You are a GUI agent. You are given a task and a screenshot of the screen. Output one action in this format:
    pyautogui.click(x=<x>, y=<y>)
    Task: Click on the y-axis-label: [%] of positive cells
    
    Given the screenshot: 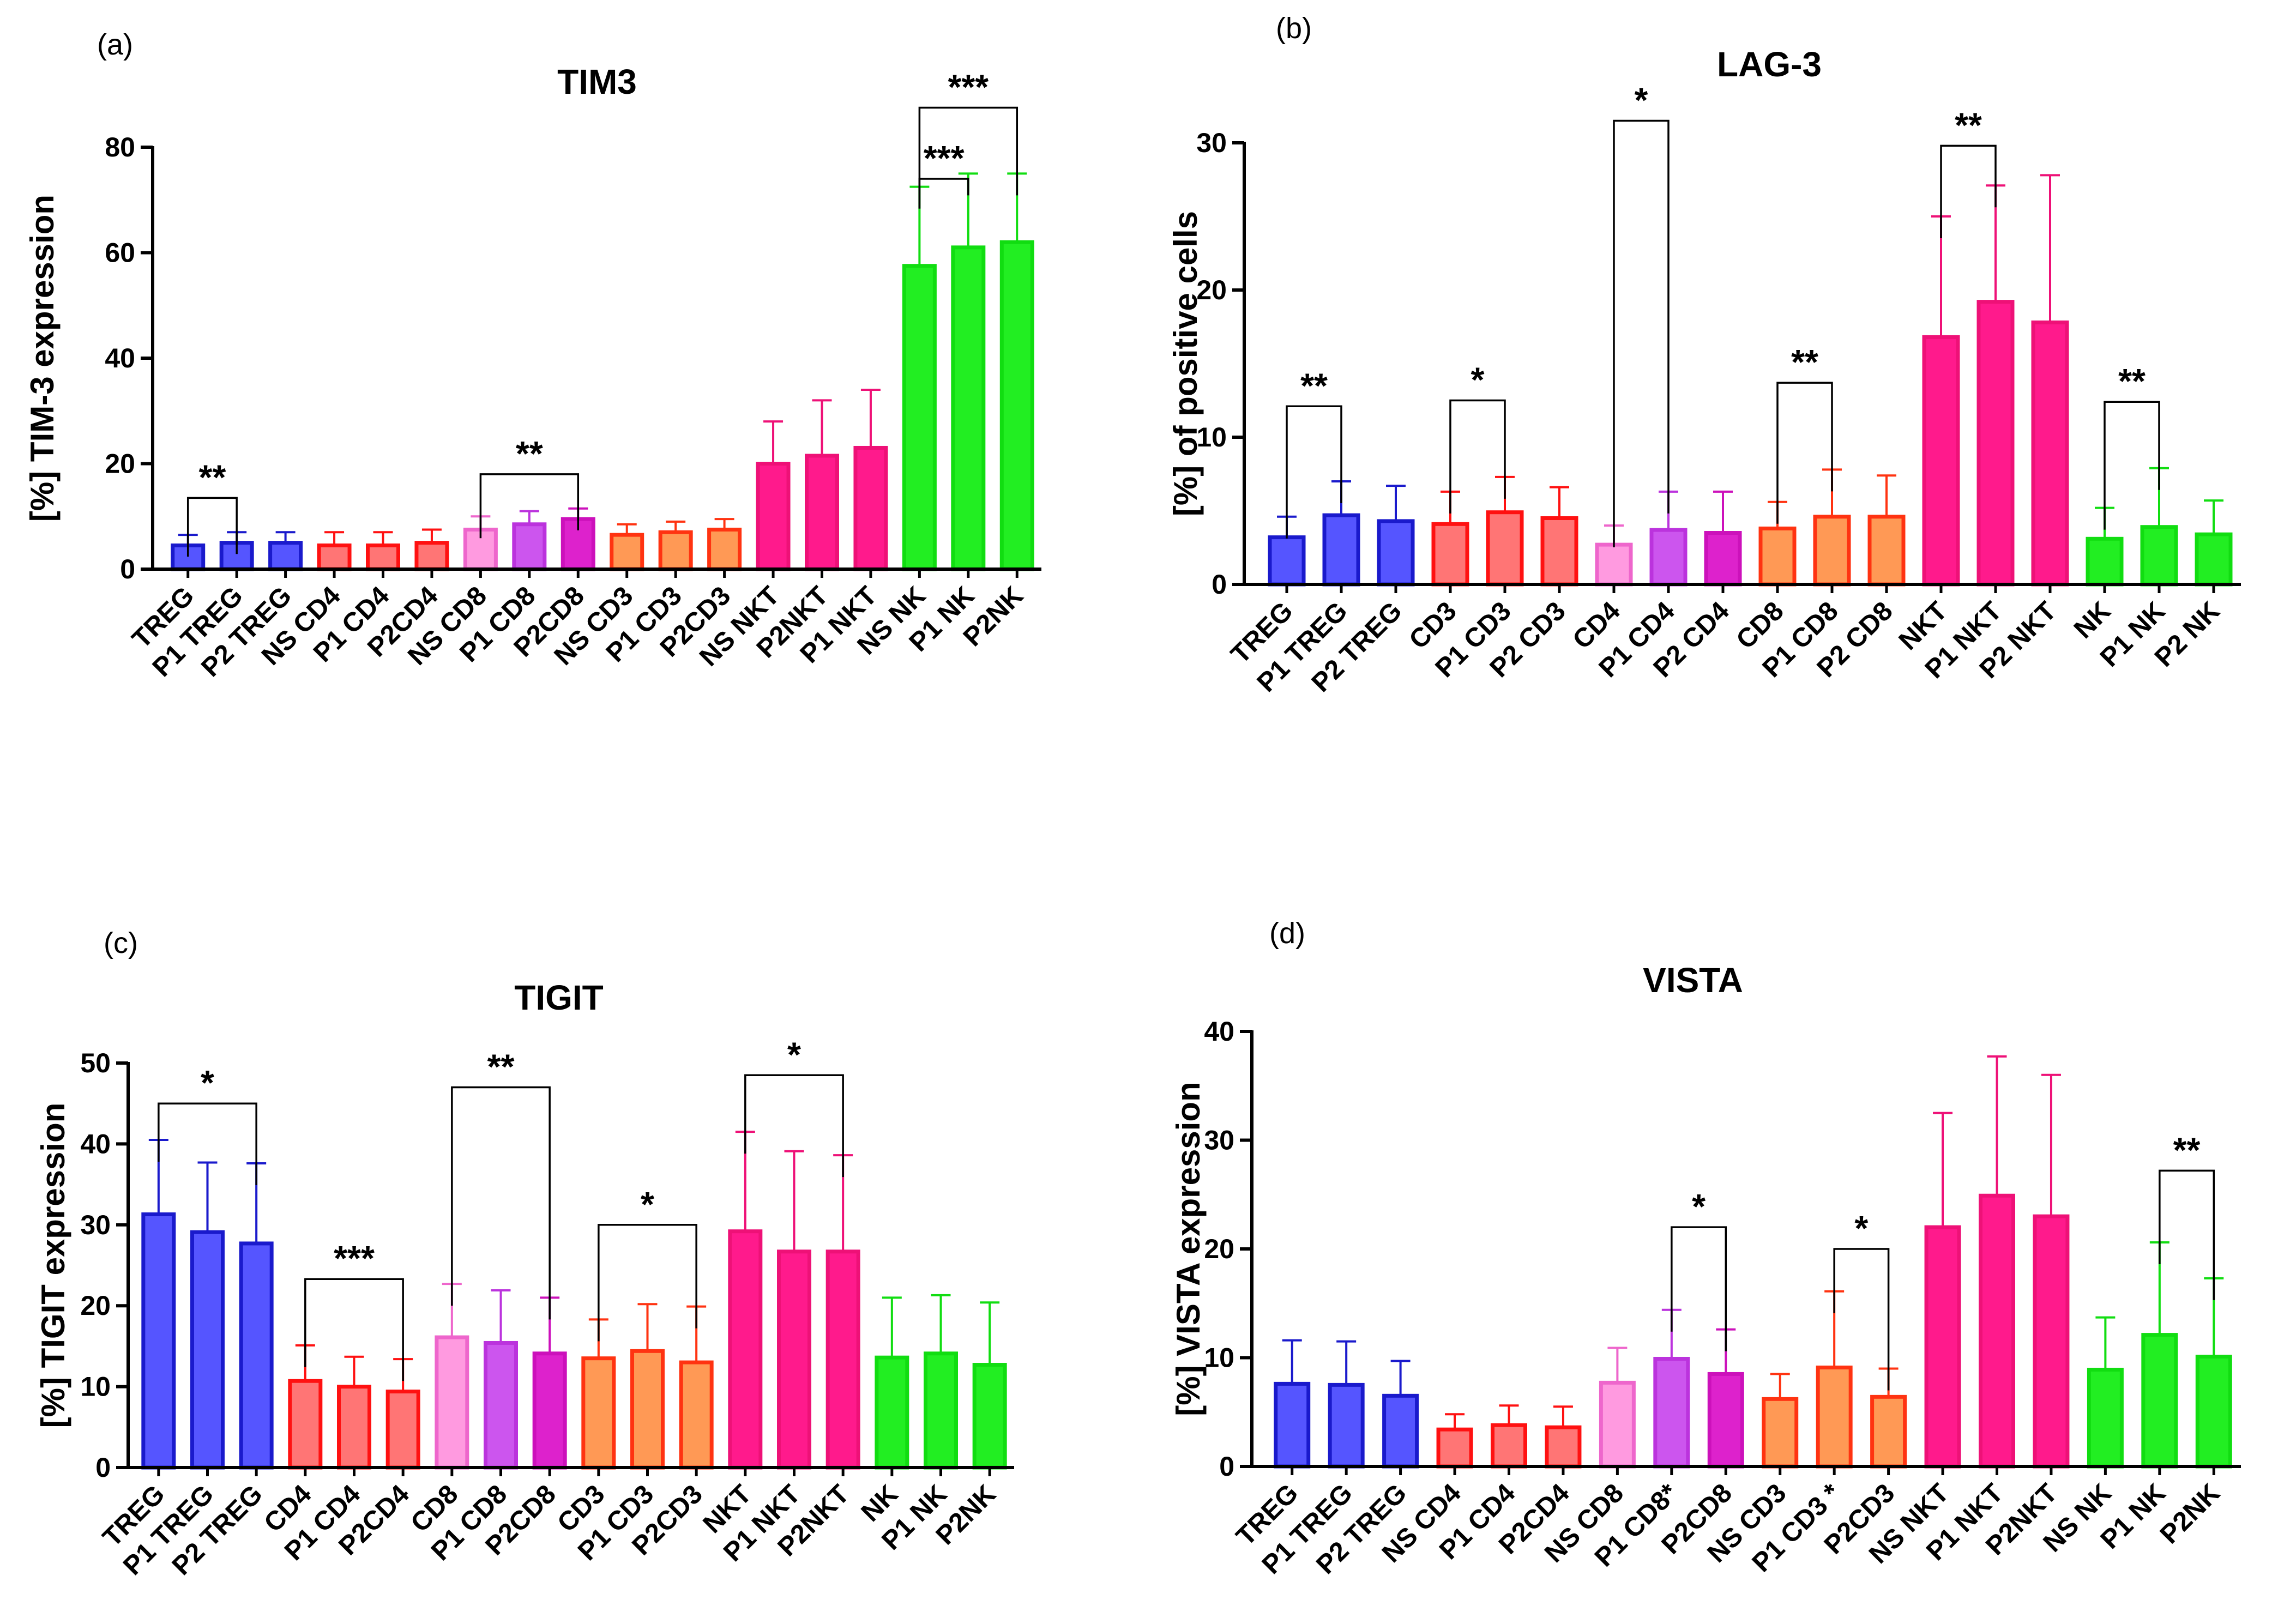 What is the action you would take?
    pyautogui.click(x=1185, y=363)
    